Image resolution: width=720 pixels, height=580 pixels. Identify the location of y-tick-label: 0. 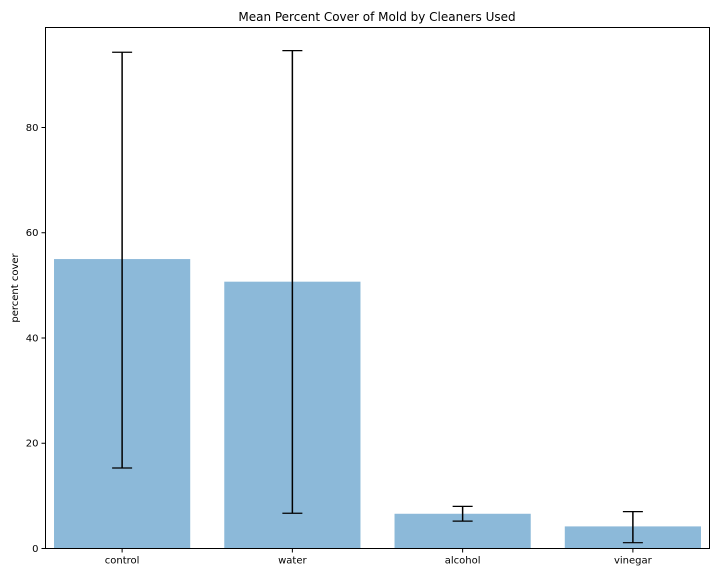
(35, 549).